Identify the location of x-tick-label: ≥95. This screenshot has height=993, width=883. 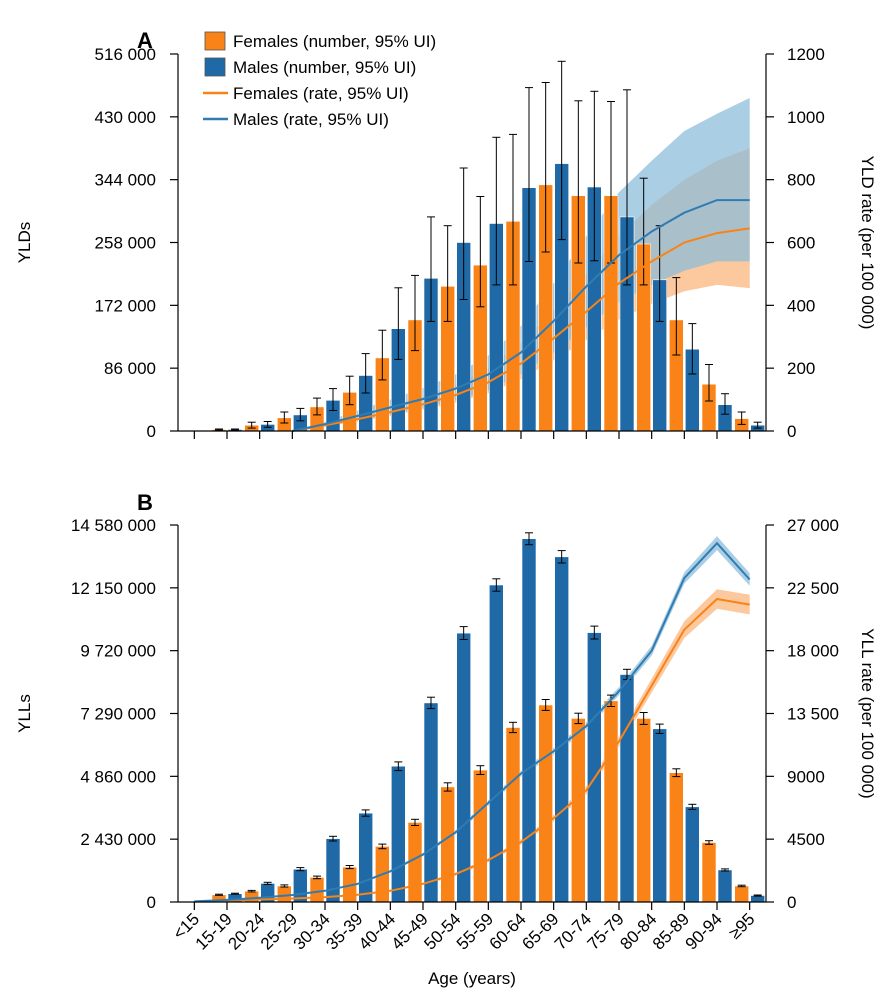
(741, 925).